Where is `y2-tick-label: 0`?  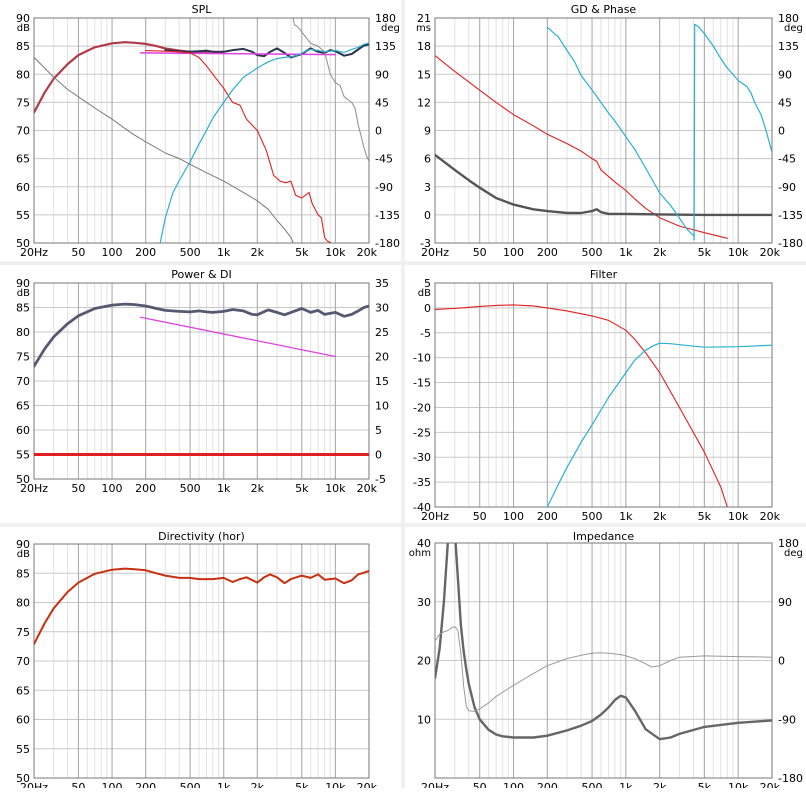 y2-tick-label: 0 is located at coordinates (378, 455).